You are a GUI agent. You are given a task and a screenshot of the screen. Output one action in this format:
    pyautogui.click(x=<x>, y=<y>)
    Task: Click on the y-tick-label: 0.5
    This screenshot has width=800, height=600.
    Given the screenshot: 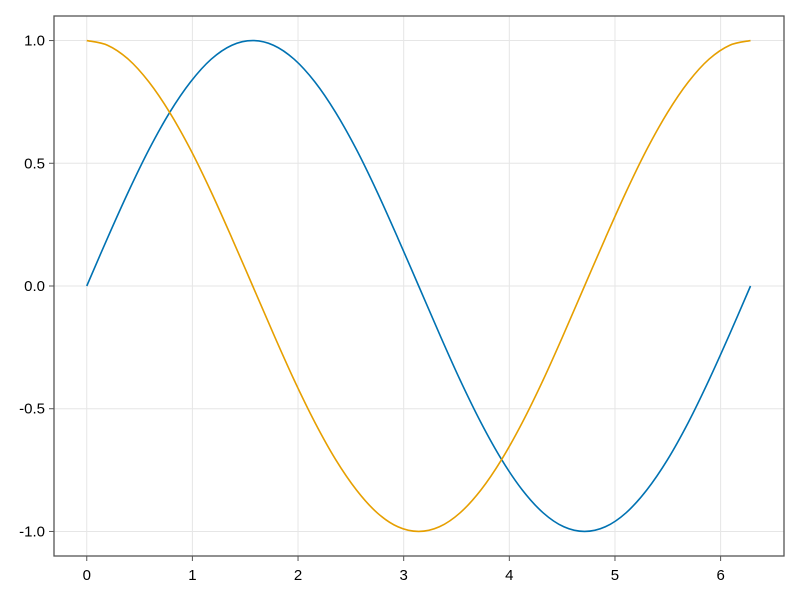 What is the action you would take?
    pyautogui.click(x=34, y=163)
    